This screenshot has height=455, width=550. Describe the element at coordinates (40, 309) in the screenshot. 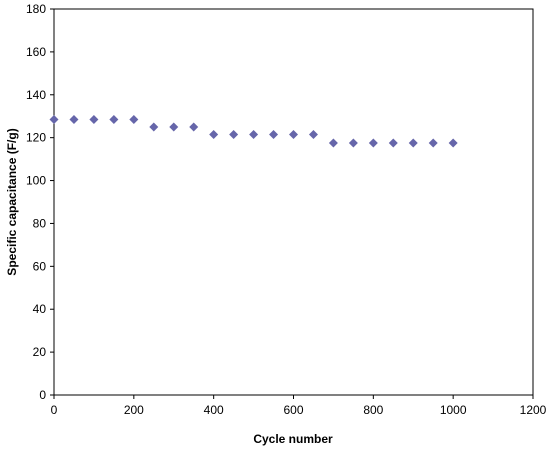

I see `y-tick-label: 40` at that location.